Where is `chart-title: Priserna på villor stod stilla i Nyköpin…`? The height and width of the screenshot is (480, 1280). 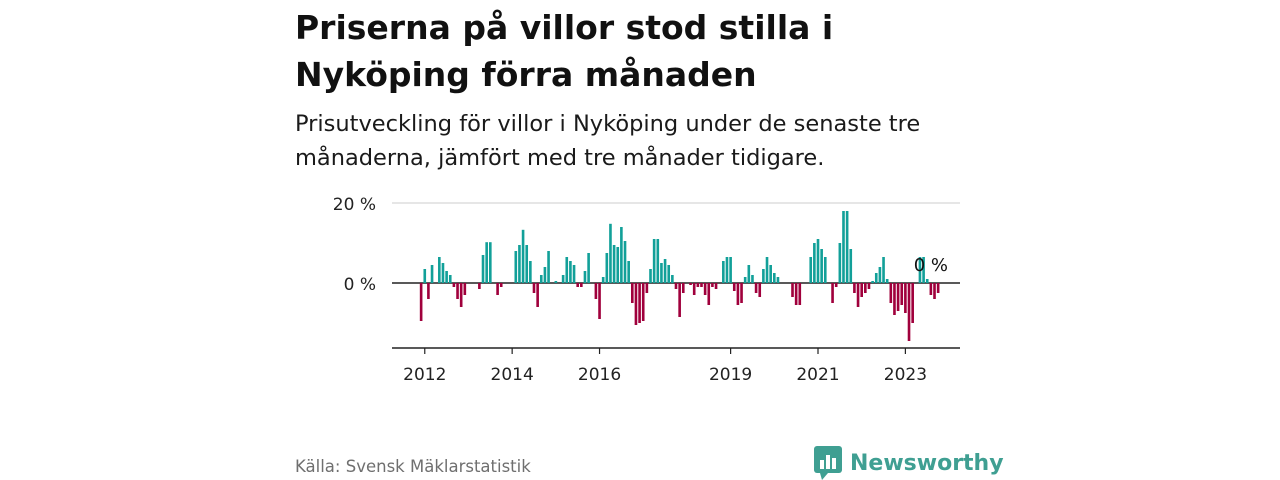
chart-title: Priserna på villor stod stilla i Nyköpin… is located at coordinates (564, 51).